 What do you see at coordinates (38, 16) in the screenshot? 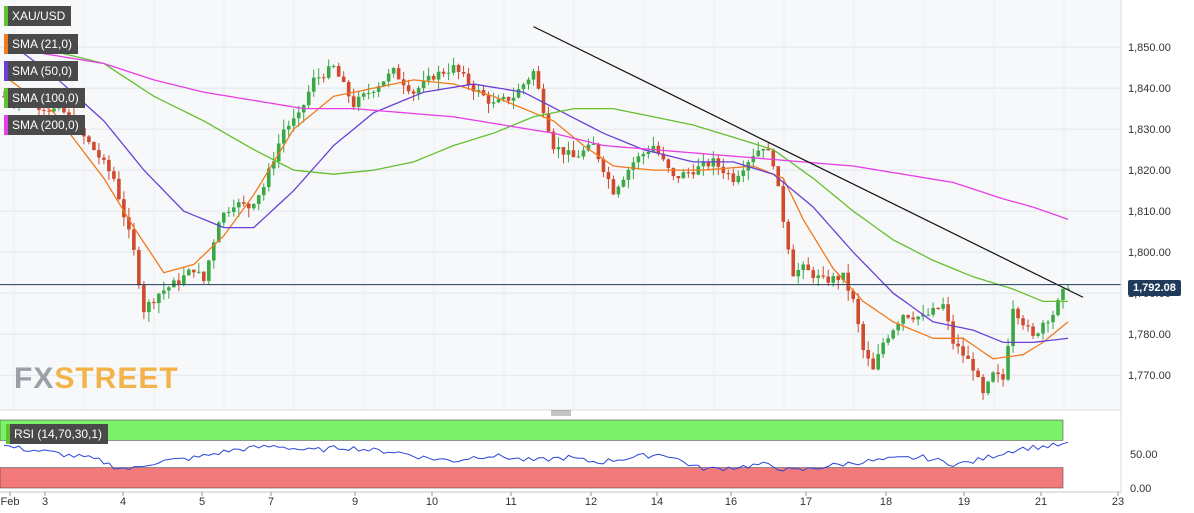
I see `symbol-label: XAU/USD` at bounding box center [38, 16].